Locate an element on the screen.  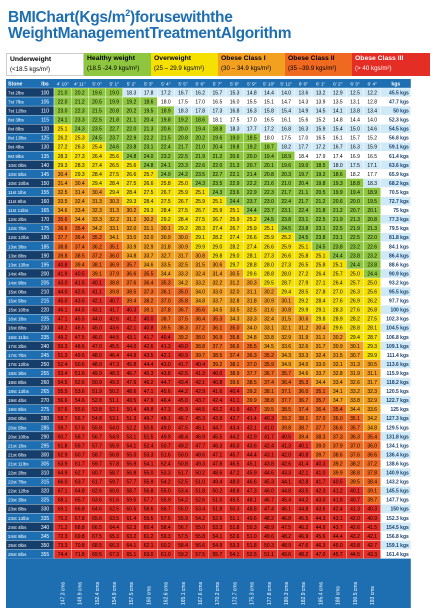
bmi-value: 21.5 is located at coordinates (166, 139).